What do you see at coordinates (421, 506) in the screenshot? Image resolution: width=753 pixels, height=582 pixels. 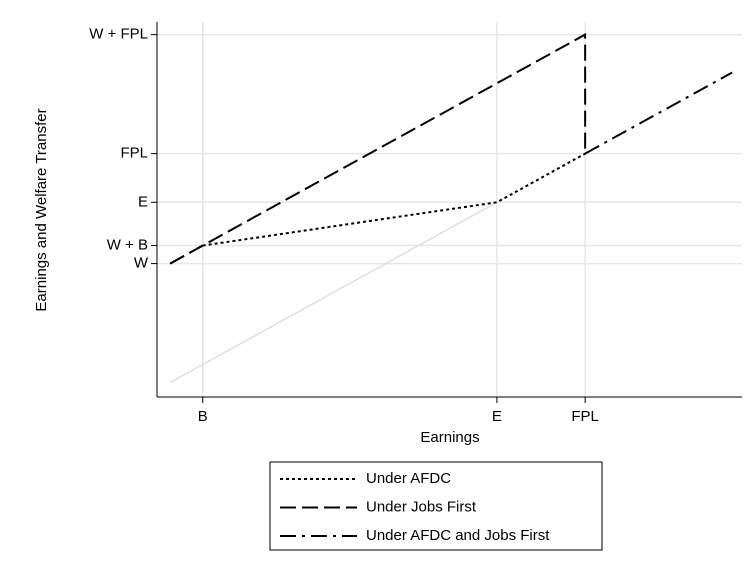 I see `legend-label: Under Jobs First` at bounding box center [421, 506].